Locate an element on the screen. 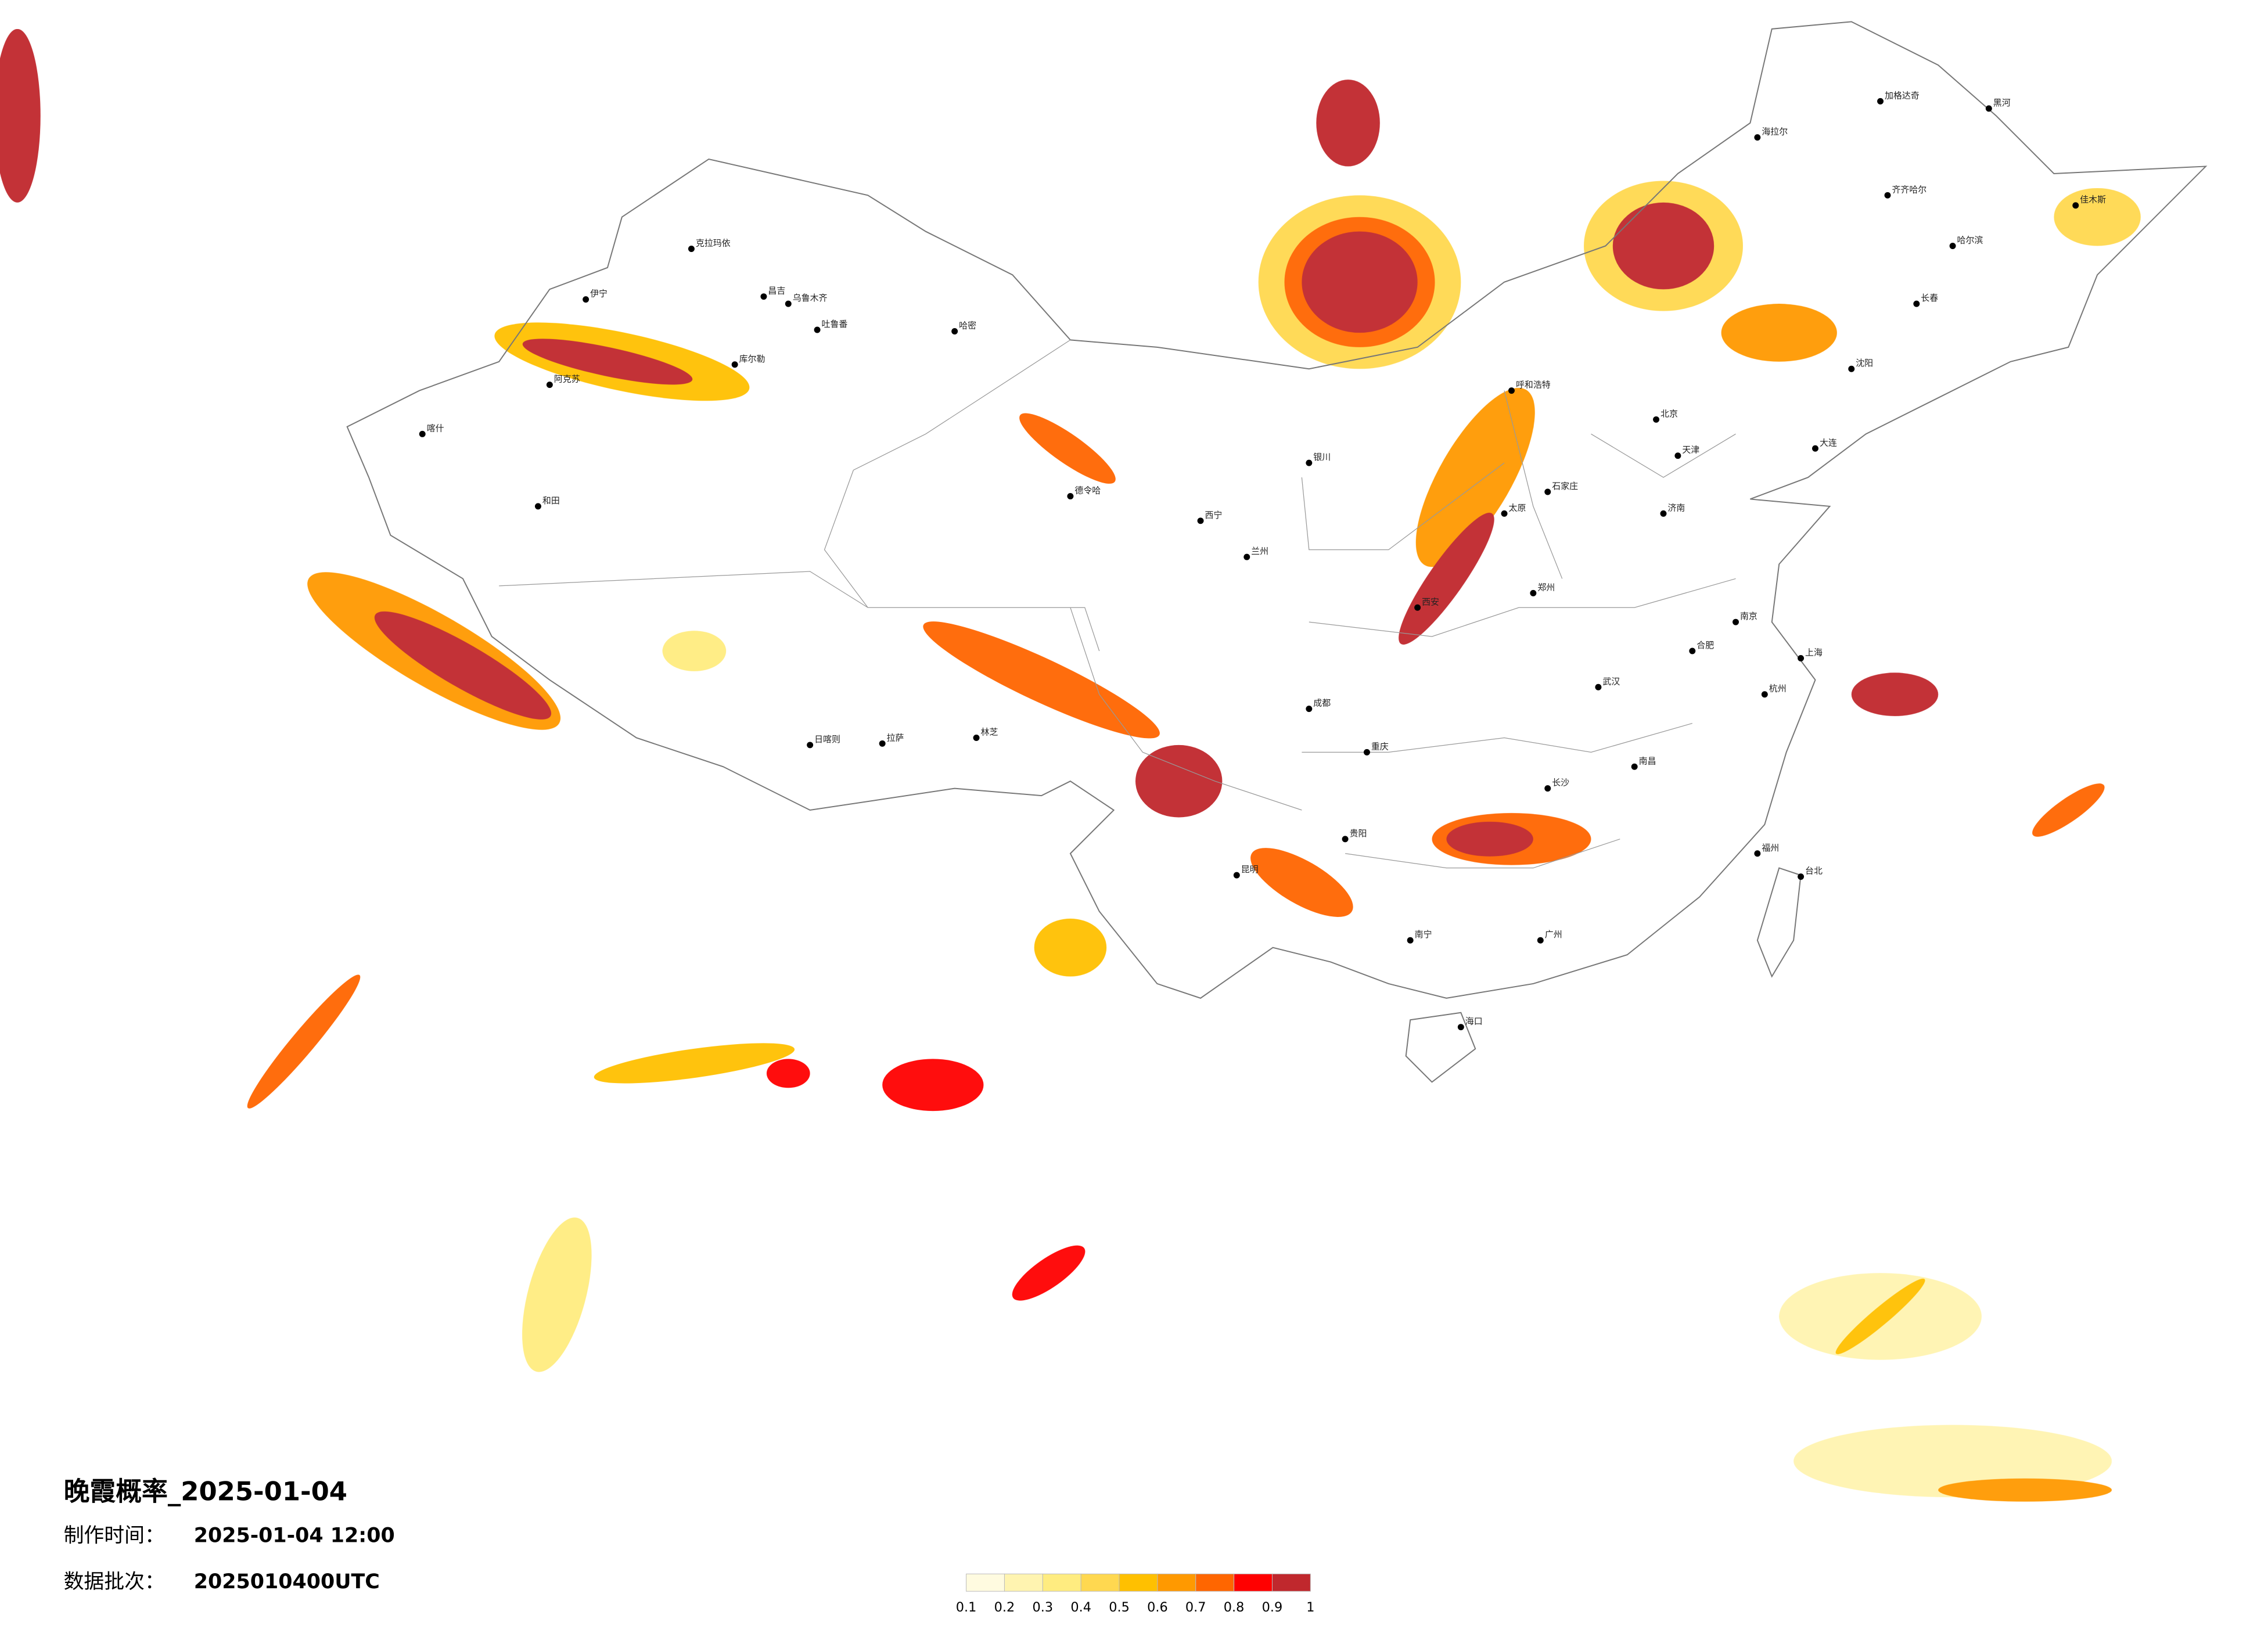 The height and width of the screenshot is (1626, 2268). city-label: 黑河 is located at coordinates (2002, 103).